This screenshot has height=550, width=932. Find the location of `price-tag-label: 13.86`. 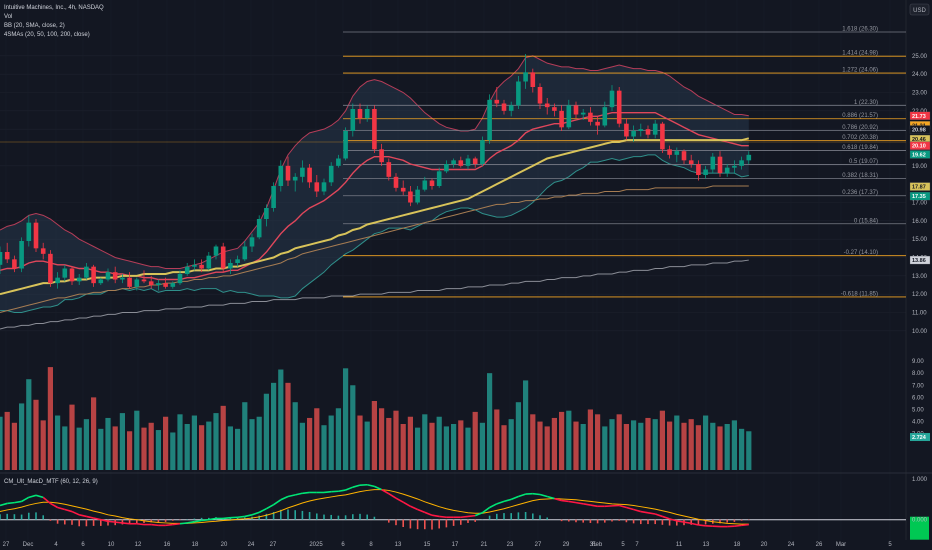

price-tag-label: 13.86 is located at coordinates (919, 261).